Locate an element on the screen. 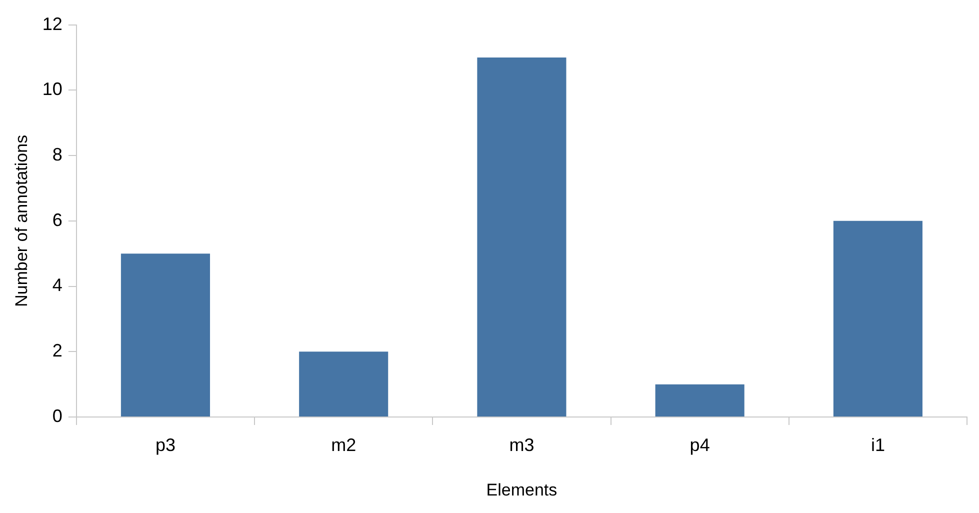  y-tick-label: 10 is located at coordinates (52, 89).